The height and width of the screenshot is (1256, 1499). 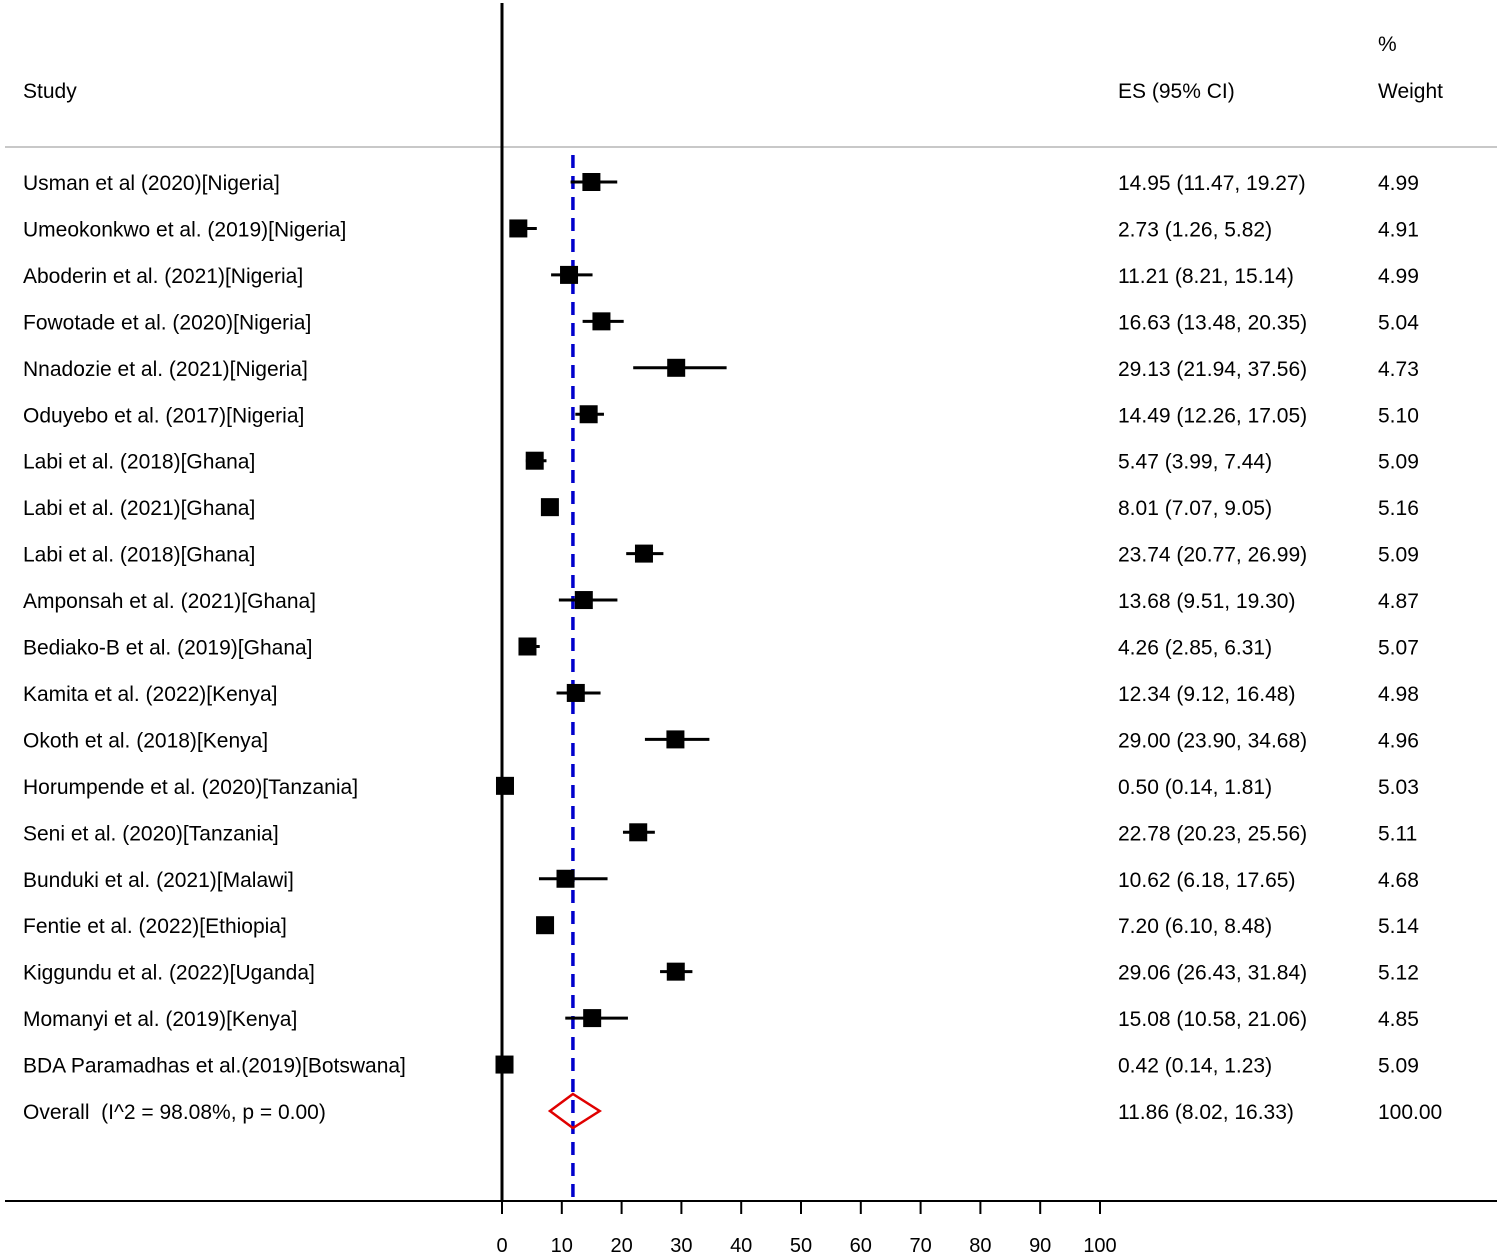 What do you see at coordinates (151, 833) in the screenshot?
I see `study-label: Seni et al. (2020)[Tanzania]` at bounding box center [151, 833].